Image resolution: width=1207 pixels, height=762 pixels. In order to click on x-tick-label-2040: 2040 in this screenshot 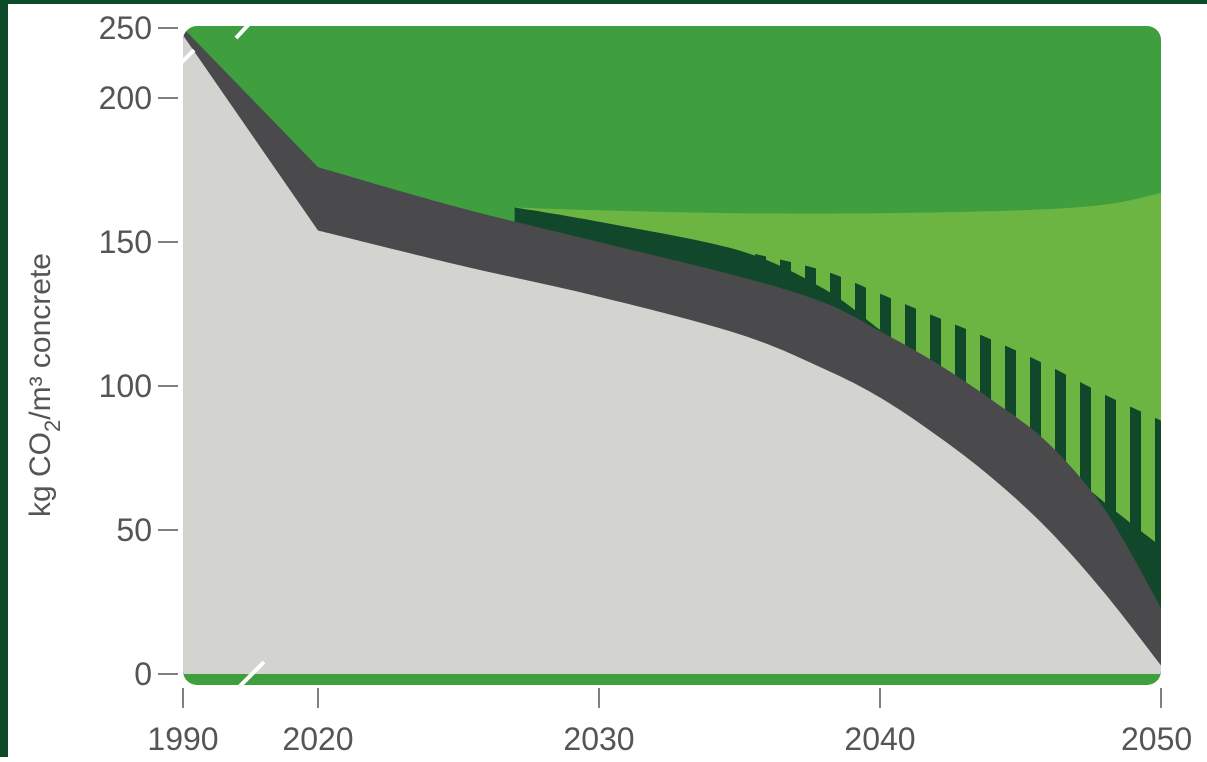, I will do `click(879, 739)`.